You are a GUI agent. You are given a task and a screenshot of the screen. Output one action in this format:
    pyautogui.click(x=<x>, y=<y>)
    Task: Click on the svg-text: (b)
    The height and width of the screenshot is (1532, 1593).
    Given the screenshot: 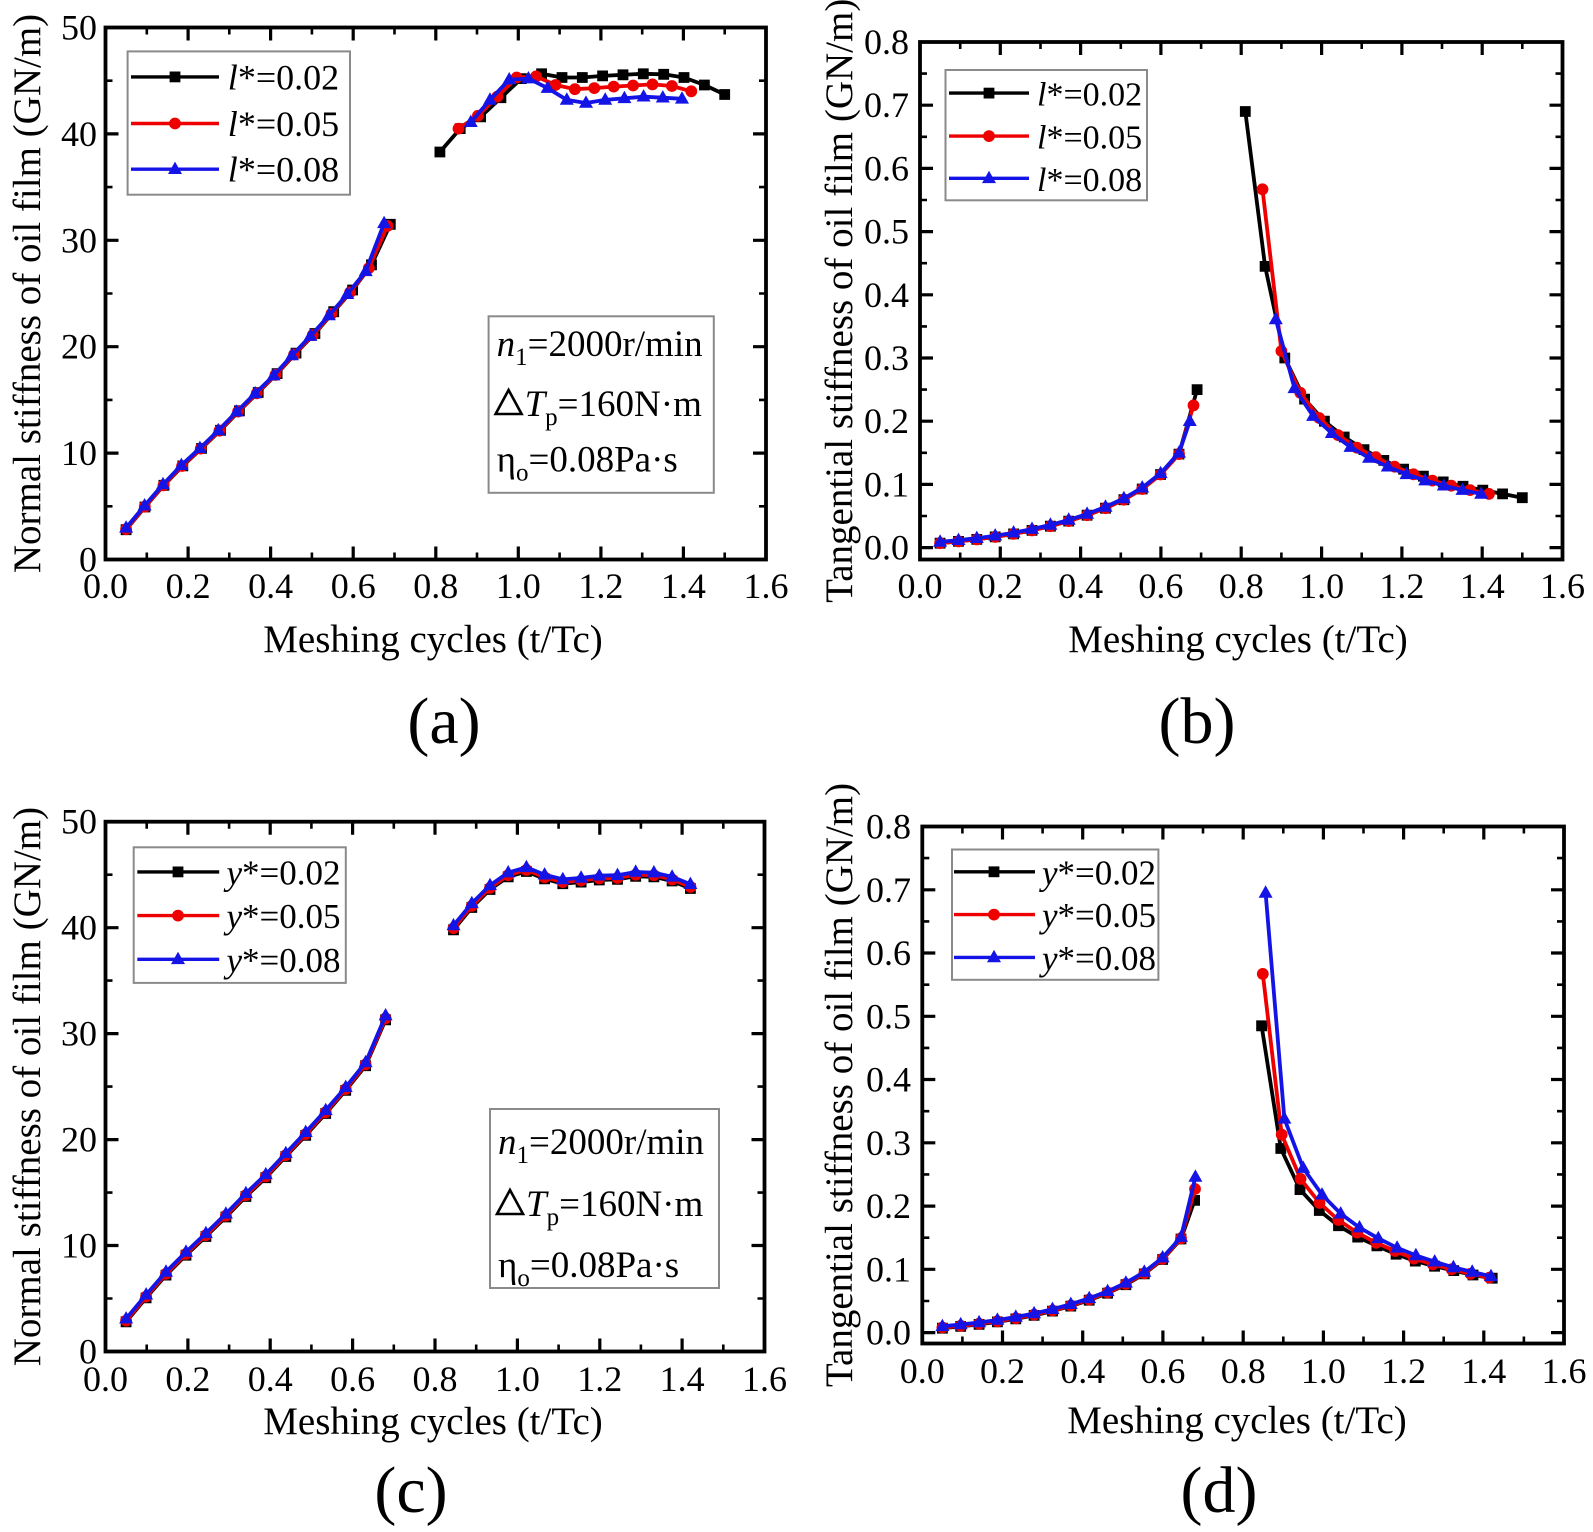 What is the action you would take?
    pyautogui.click(x=1197, y=721)
    